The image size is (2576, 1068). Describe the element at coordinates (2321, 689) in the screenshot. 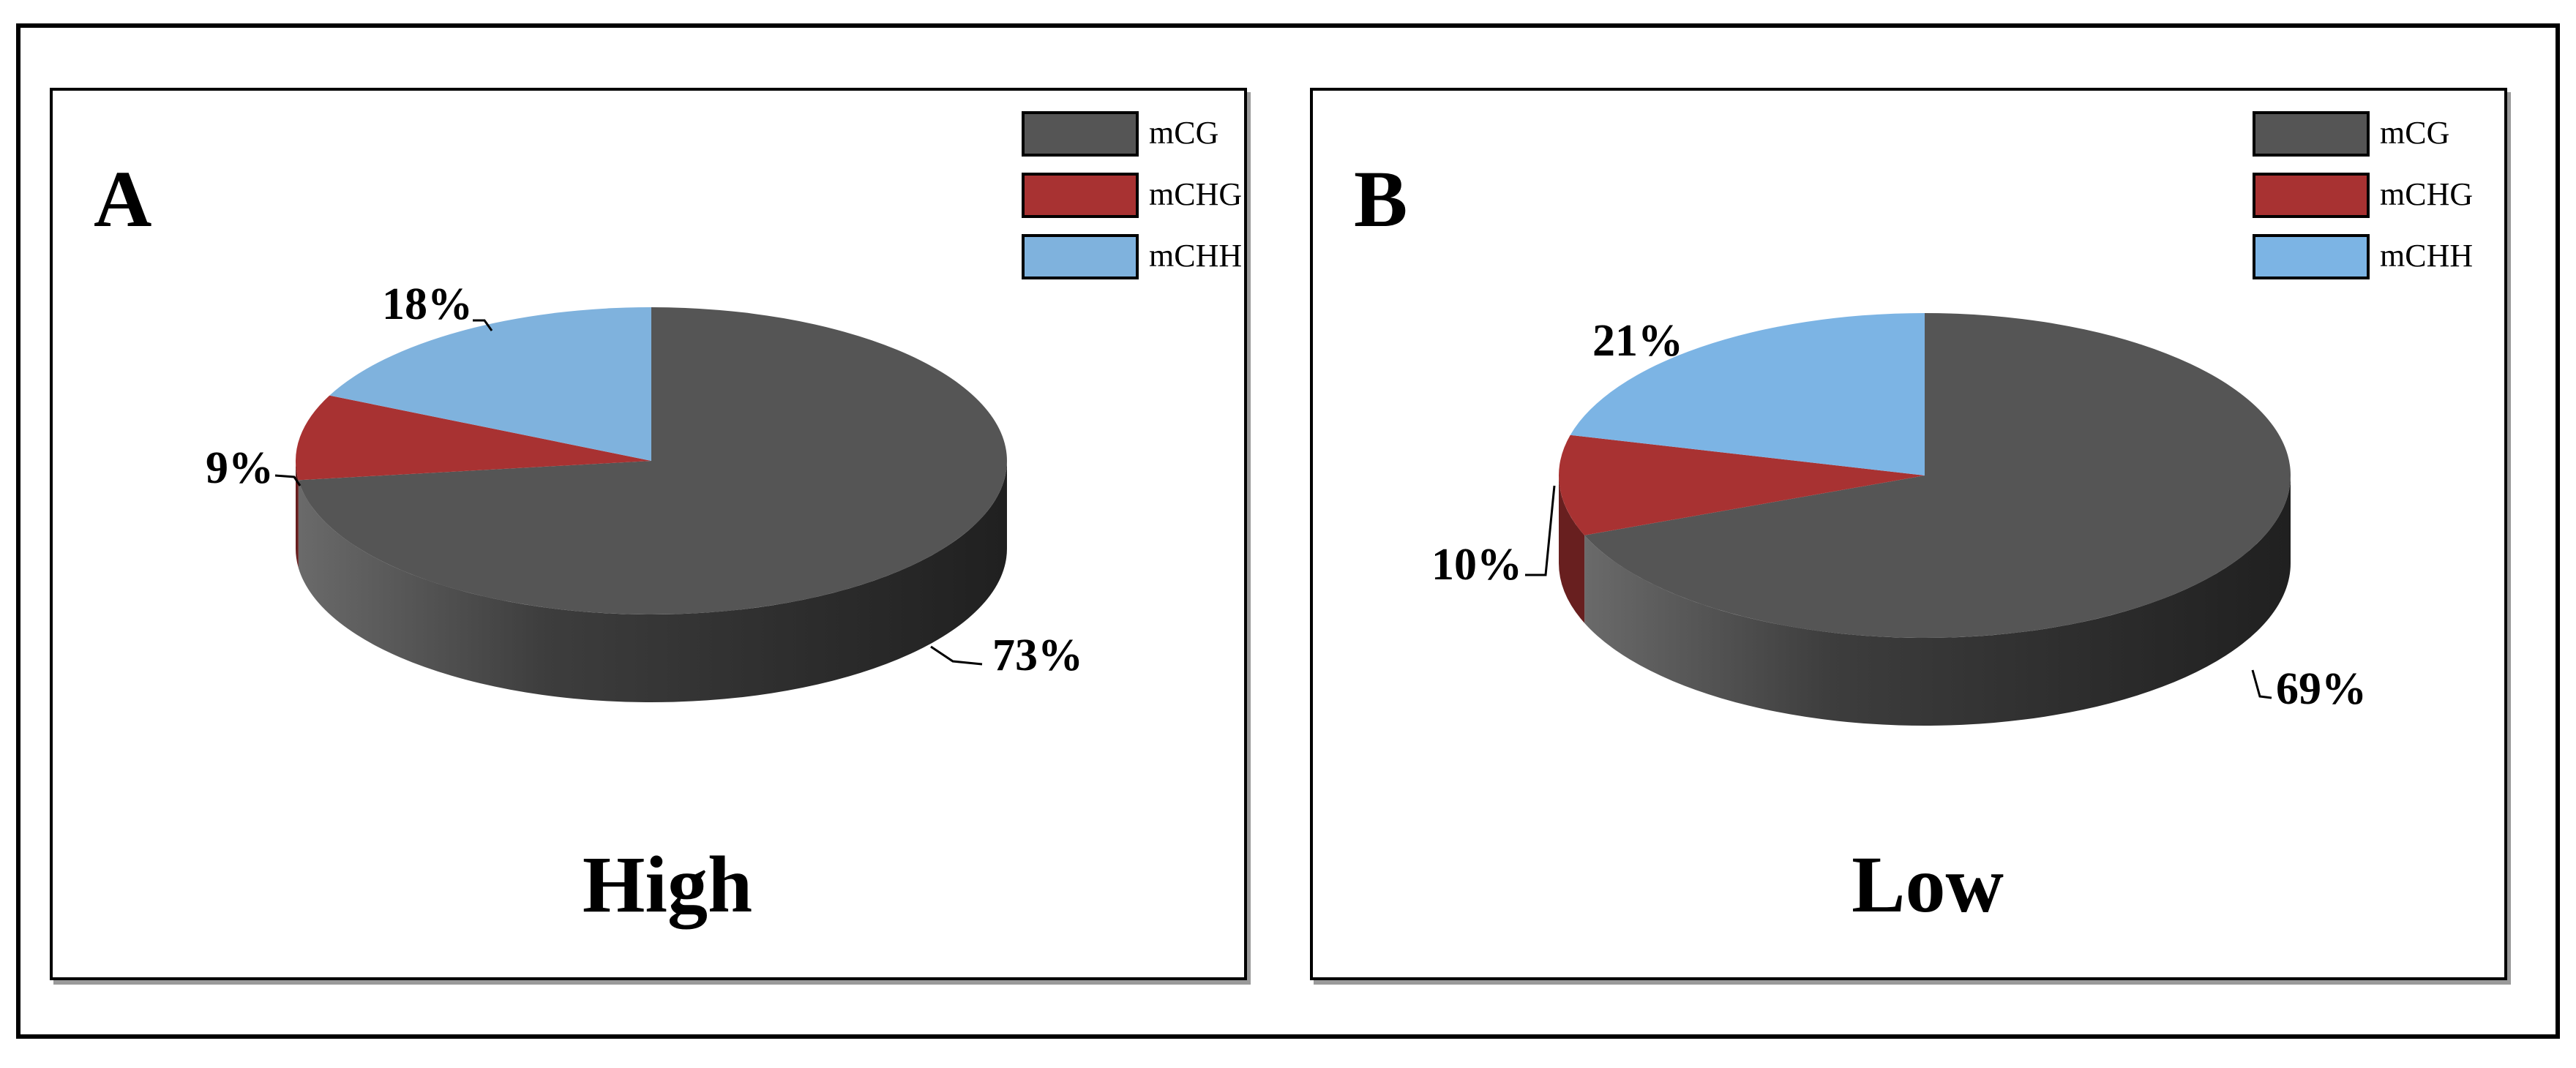

I see `data-label-mcg: 69%` at that location.